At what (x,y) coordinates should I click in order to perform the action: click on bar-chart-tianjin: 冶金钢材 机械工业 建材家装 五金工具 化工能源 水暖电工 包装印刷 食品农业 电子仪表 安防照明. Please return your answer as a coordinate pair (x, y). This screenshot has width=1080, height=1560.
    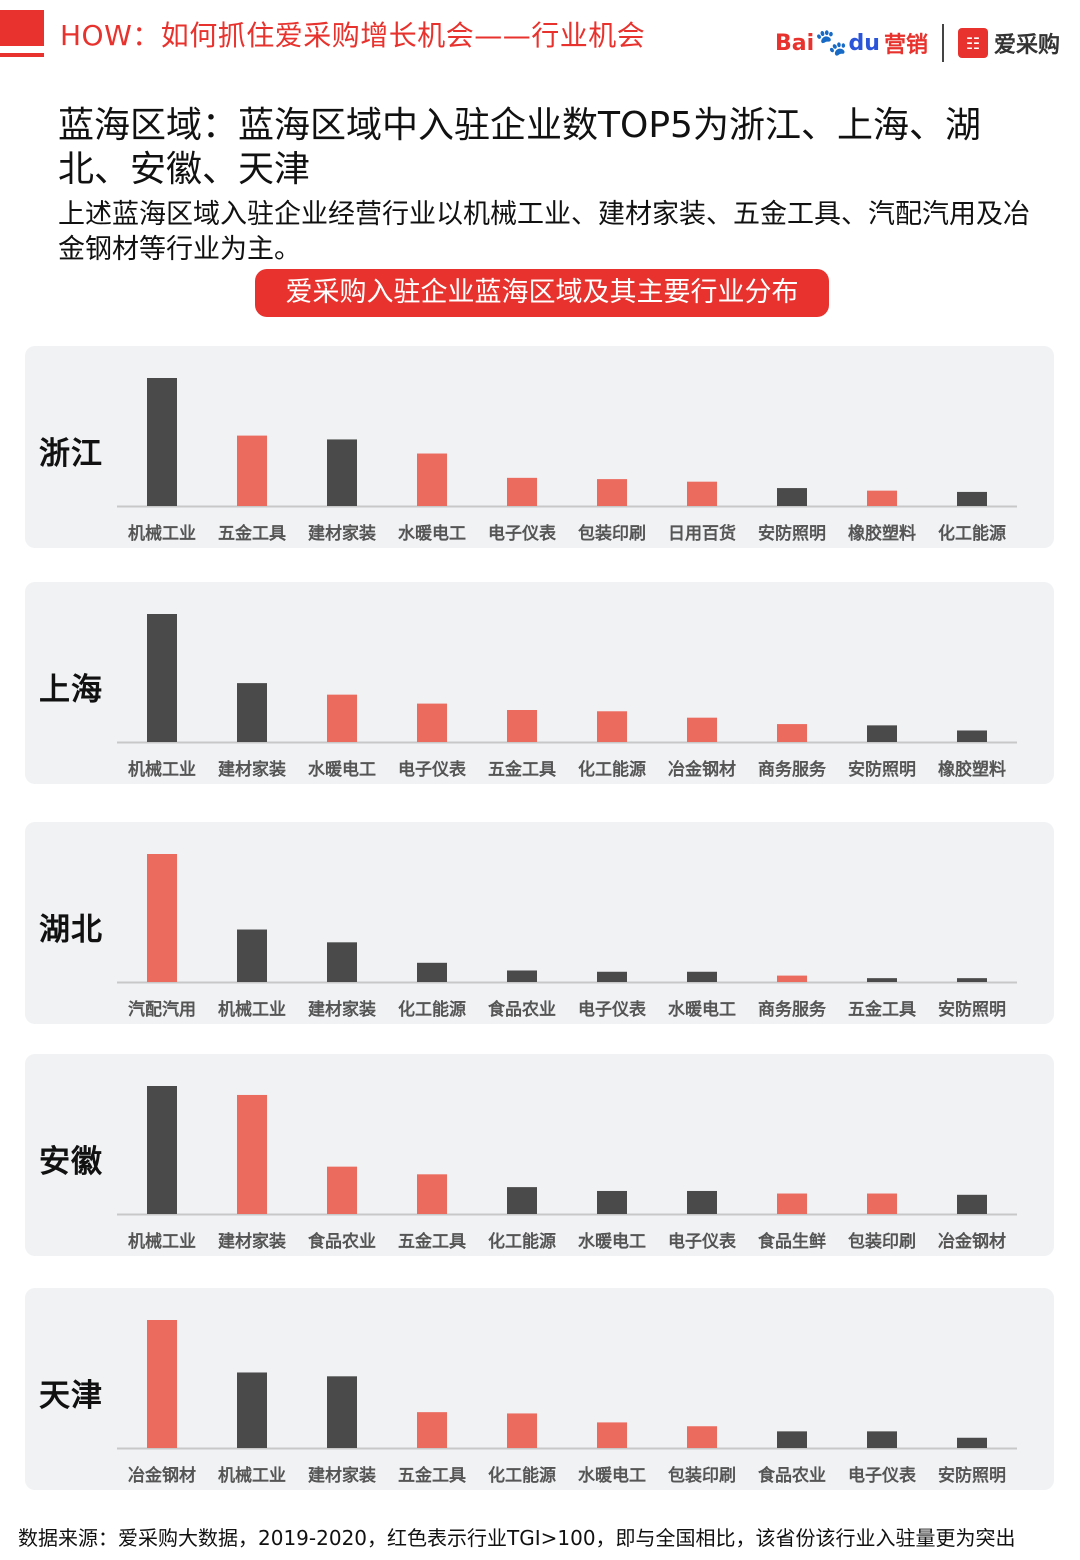
    Looking at the image, I should click on (567, 1403).